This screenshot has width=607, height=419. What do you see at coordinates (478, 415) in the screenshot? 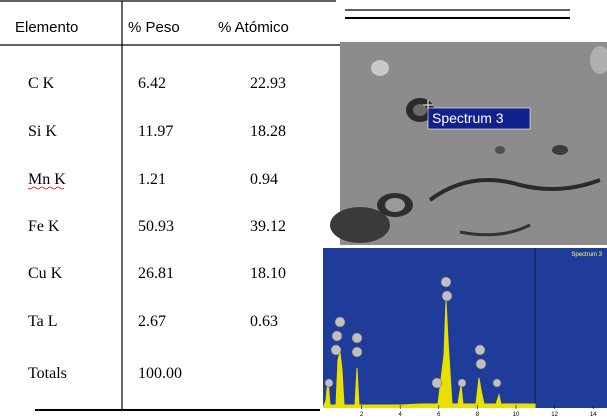
I see `x-tick-label: 8` at bounding box center [478, 415].